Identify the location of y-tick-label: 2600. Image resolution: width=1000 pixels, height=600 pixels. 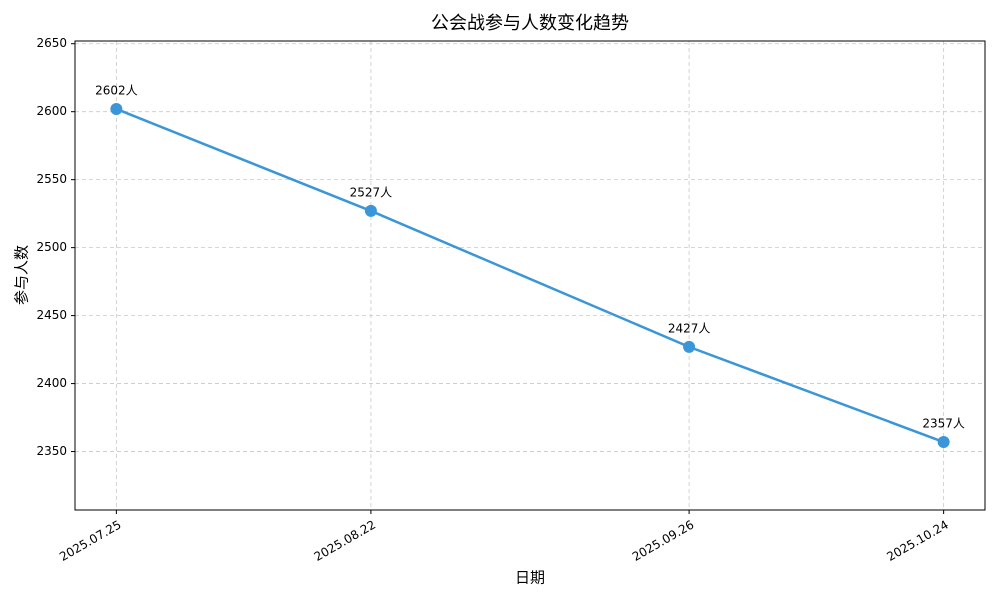
(51, 111).